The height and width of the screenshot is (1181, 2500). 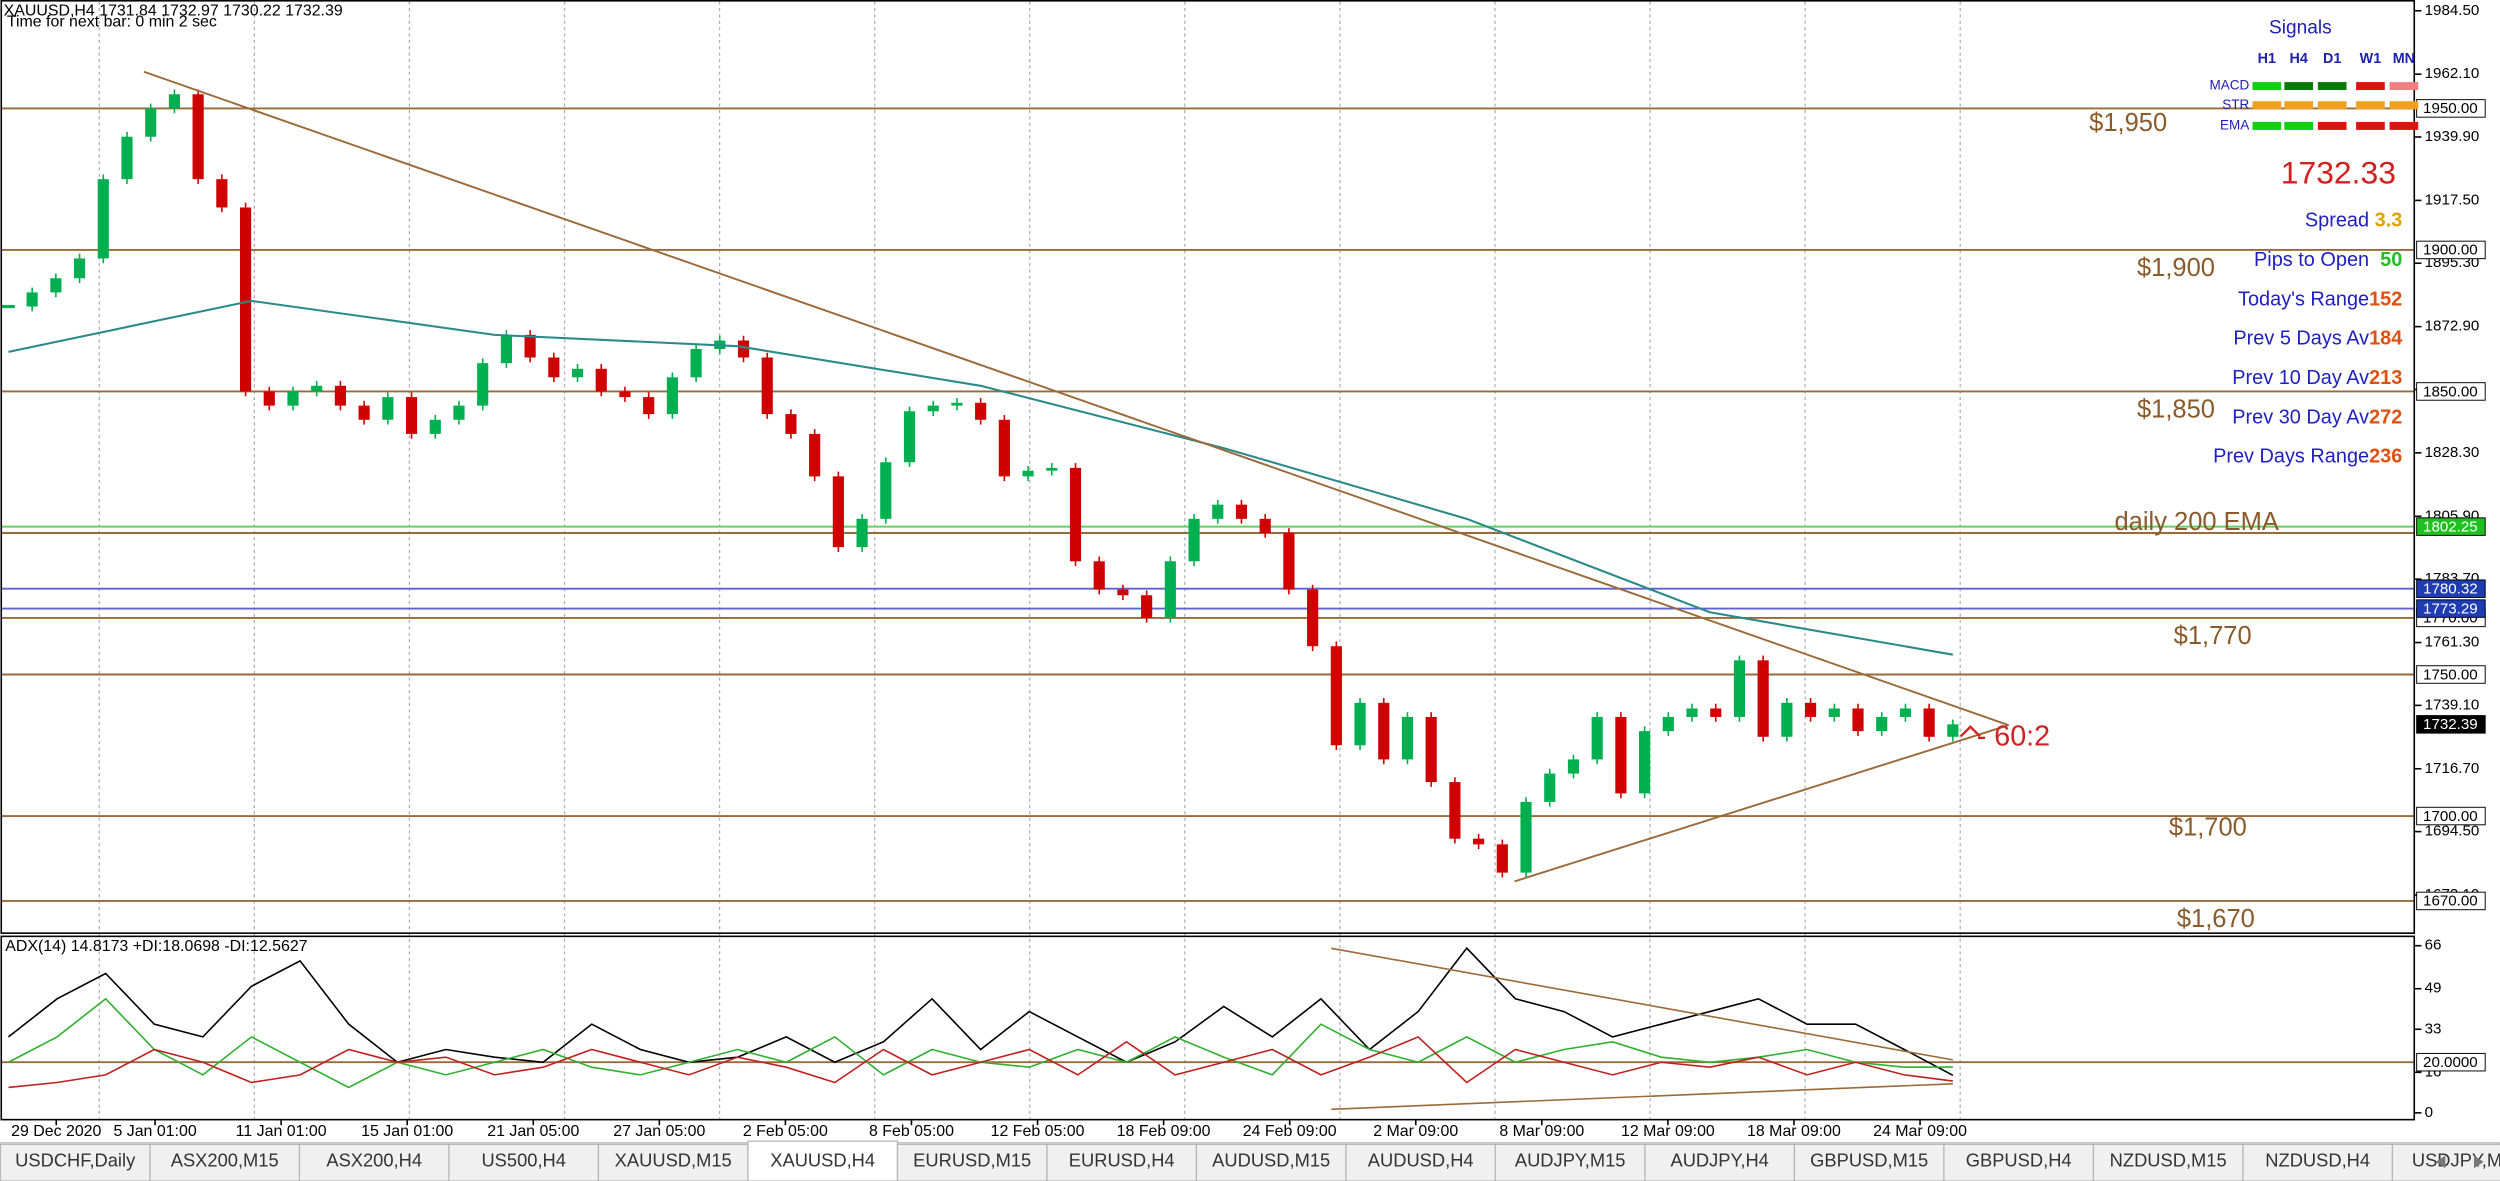 What do you see at coordinates (154, 1131) in the screenshot?
I see `x-tick-label: 5 Jan 01:00` at bounding box center [154, 1131].